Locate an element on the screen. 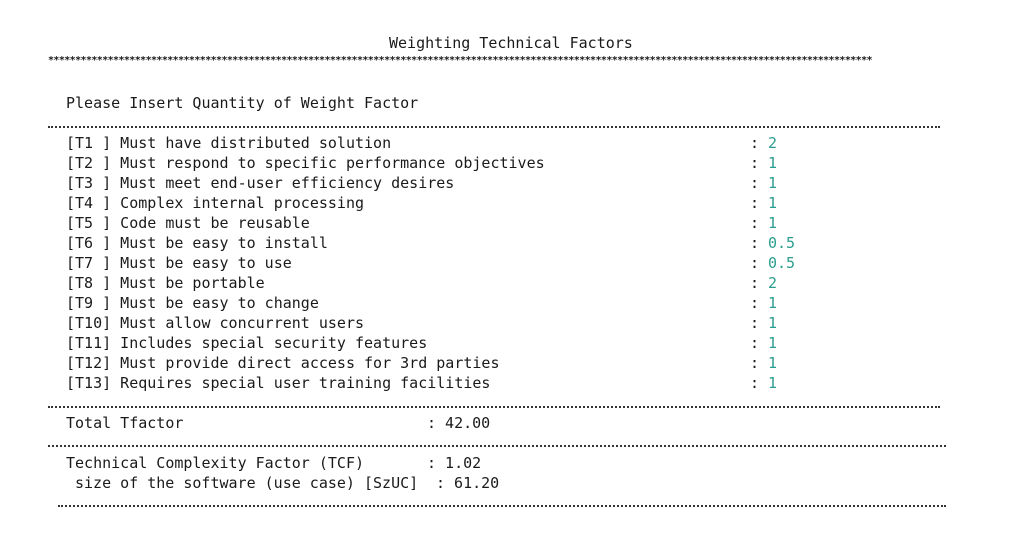 The width and height of the screenshot is (1016, 552). dotted-divider-lower is located at coordinates (497, 446).